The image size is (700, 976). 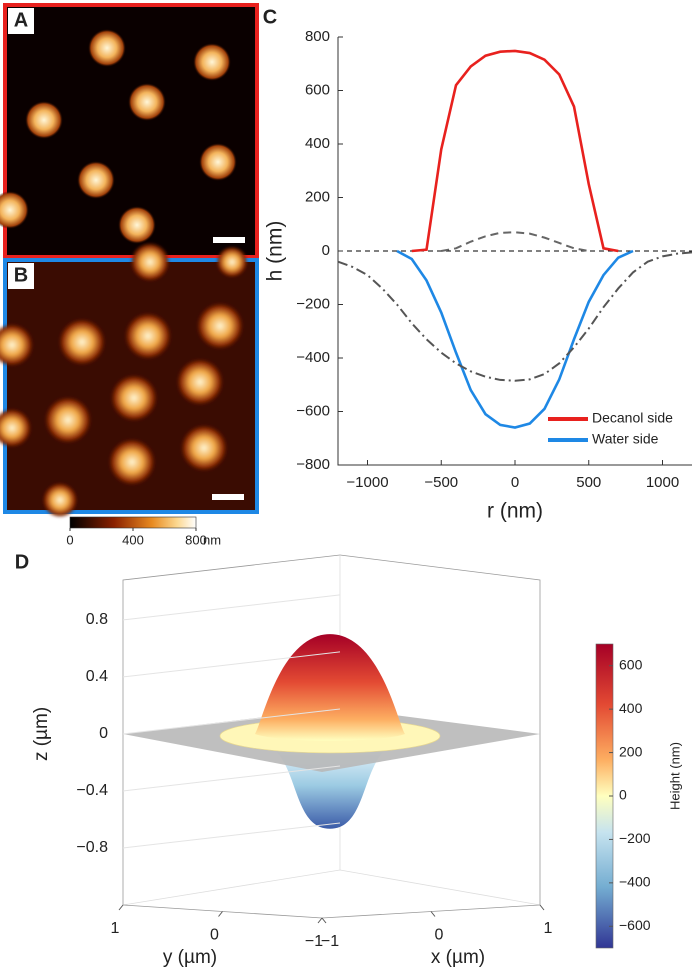 What do you see at coordinates (625, 439) in the screenshot?
I see `legend-label: Water side` at bounding box center [625, 439].